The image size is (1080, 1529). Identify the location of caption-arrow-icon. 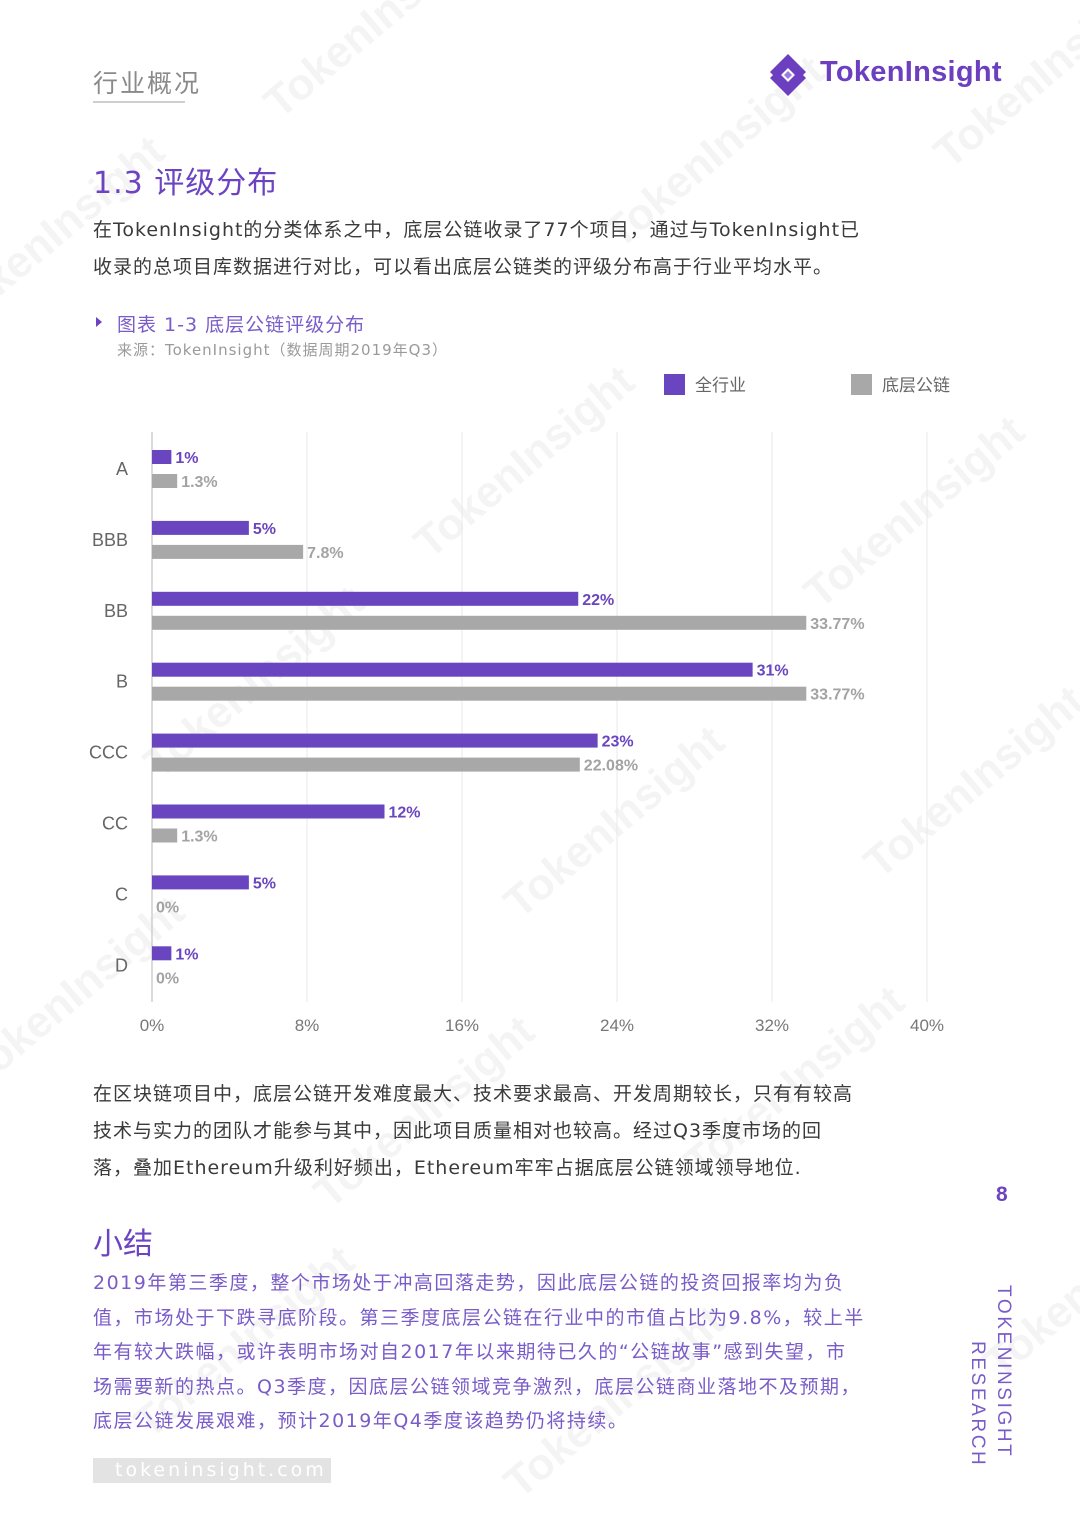
(99, 322).